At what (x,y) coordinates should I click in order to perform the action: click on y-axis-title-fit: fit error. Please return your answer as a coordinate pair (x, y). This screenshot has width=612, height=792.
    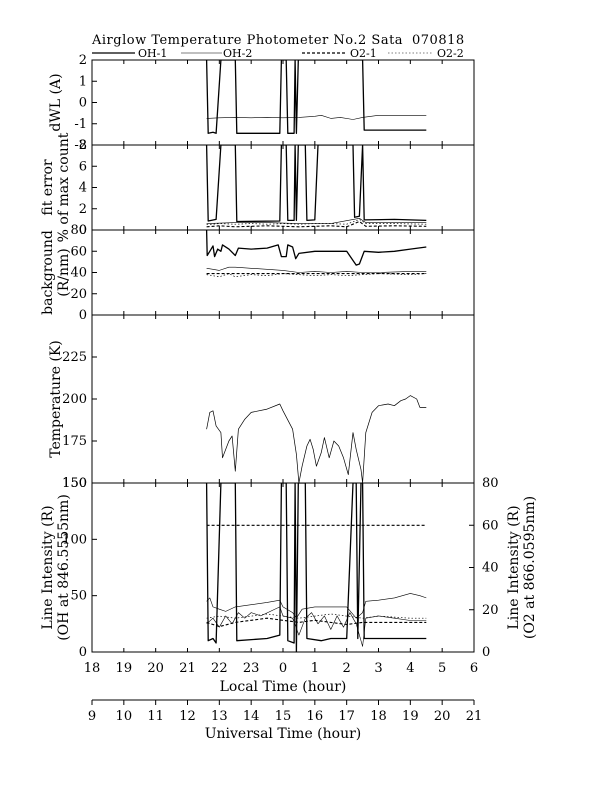
    Looking at the image, I should click on (48, 187).